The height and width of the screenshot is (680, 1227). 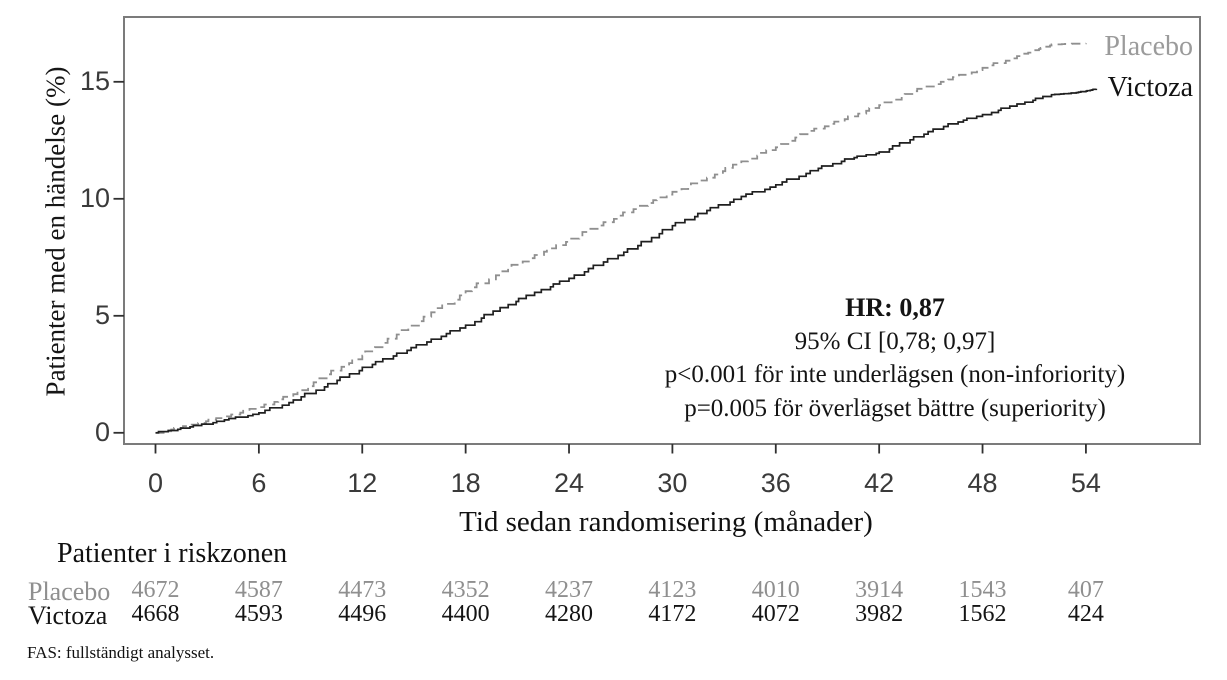 I want to click on y-tick-label: 15, so click(x=94, y=81).